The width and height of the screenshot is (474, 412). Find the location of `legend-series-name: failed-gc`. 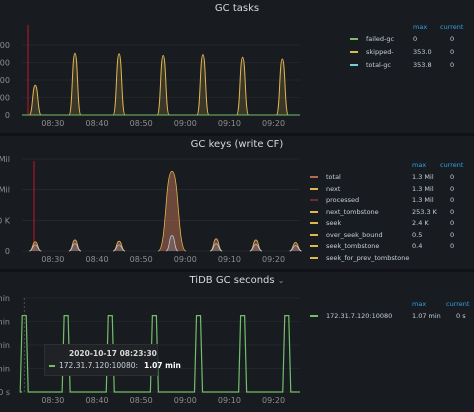

legend-series-name: failed-gc is located at coordinates (380, 39).